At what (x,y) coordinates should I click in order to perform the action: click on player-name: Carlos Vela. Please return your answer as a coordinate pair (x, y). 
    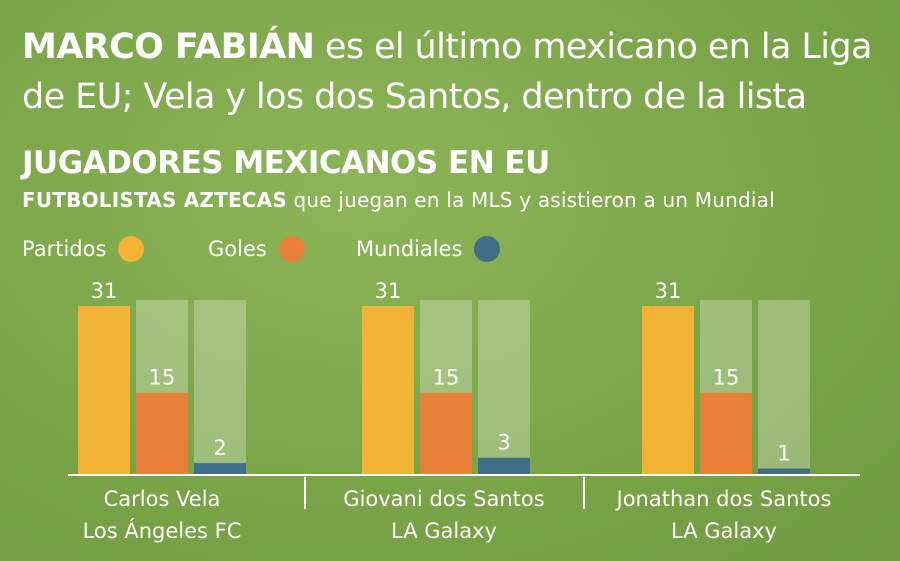
    Looking at the image, I should click on (162, 499).